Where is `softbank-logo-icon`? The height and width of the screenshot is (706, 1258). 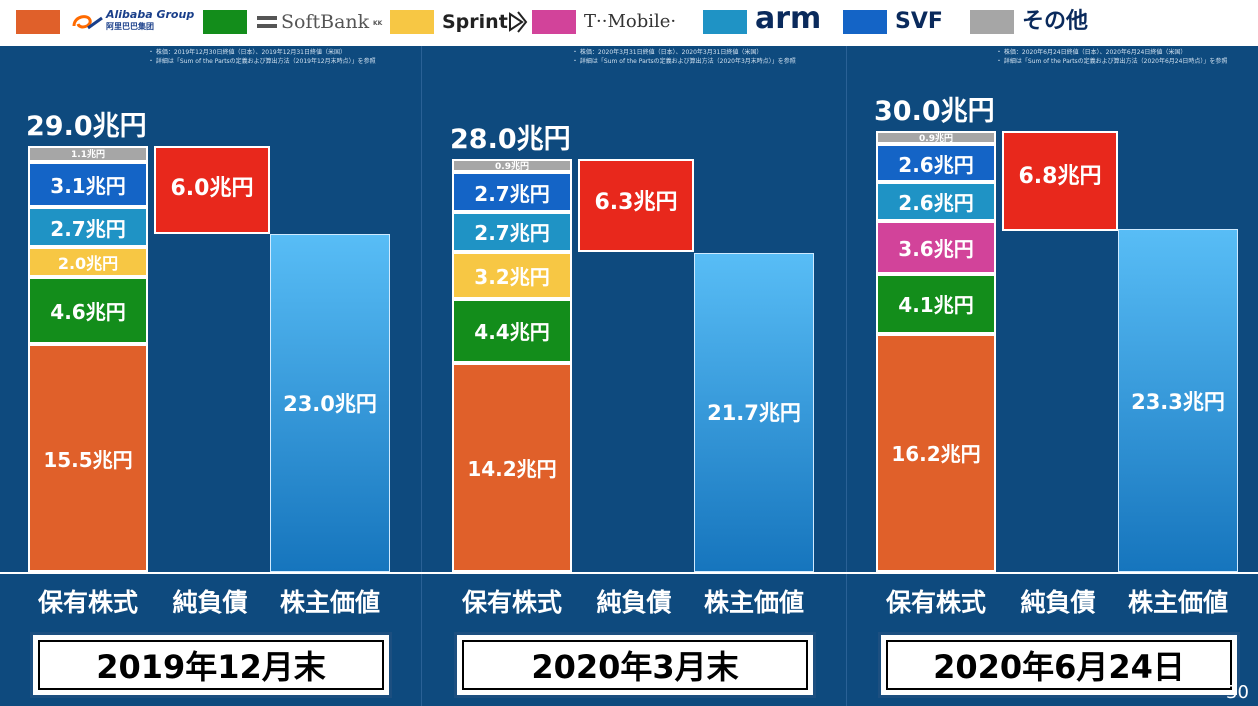
softbank-logo-icon is located at coordinates (267, 24).